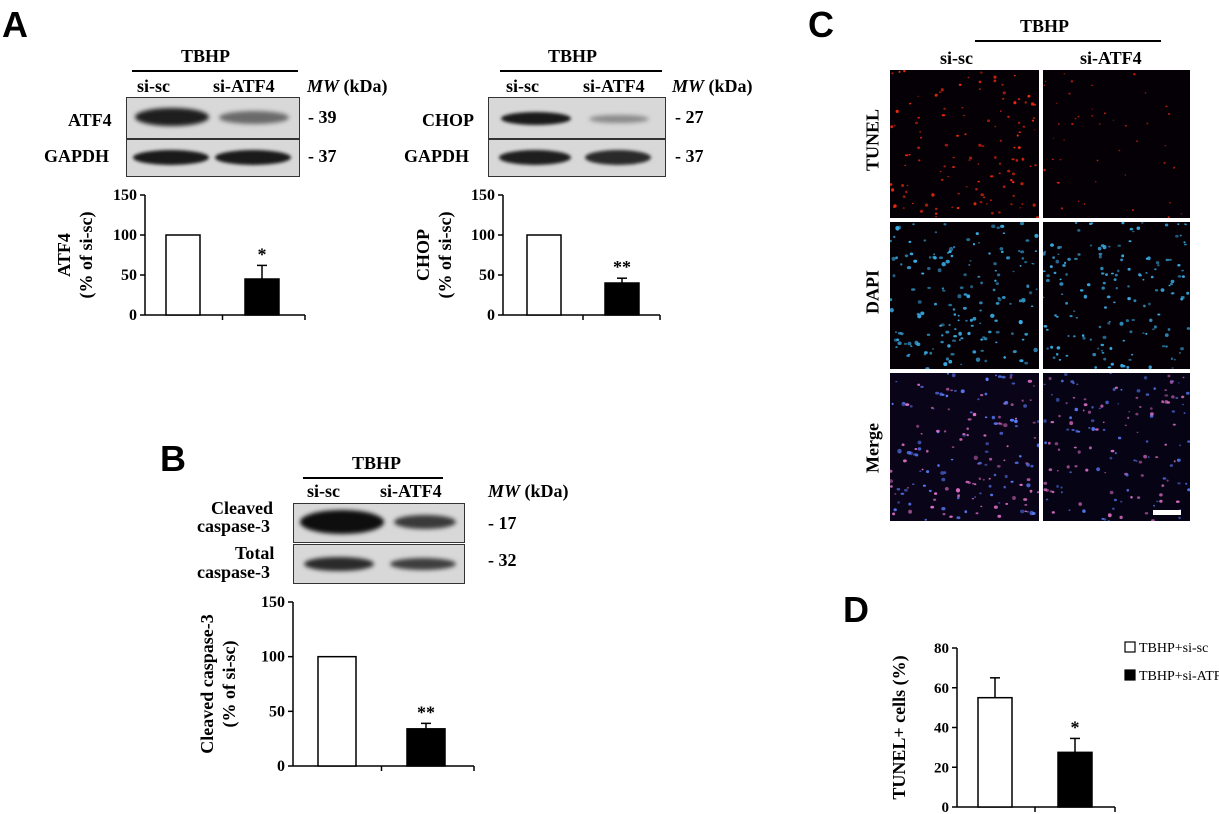 This screenshot has width=1219, height=814. Describe the element at coordinates (856, 609) in the screenshot. I see `panel-label-d: D` at that location.